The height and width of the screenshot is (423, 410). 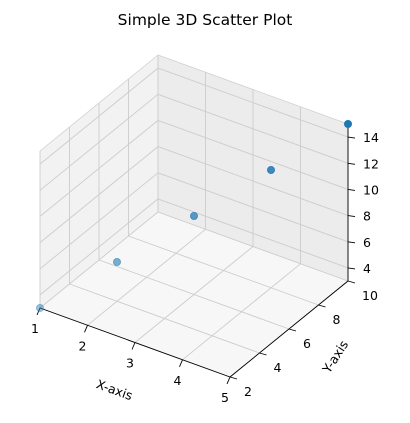 What do you see at coordinates (335, 356) in the screenshot?
I see `y-axis-label: Y-axis` at bounding box center [335, 356].